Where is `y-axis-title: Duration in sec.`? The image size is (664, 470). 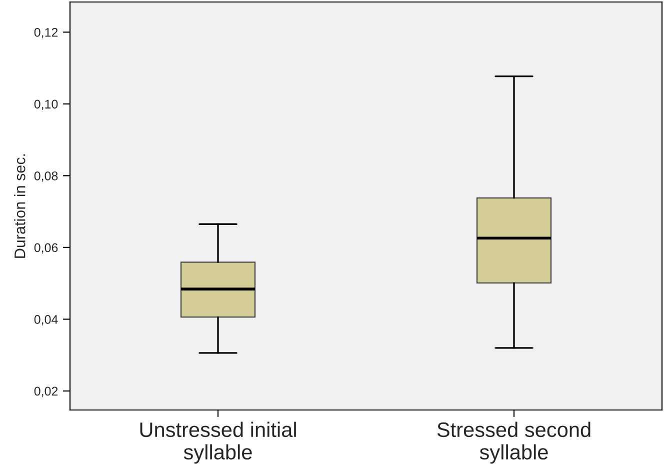
y-axis-title: Duration in sec. is located at coordinates (20, 206).